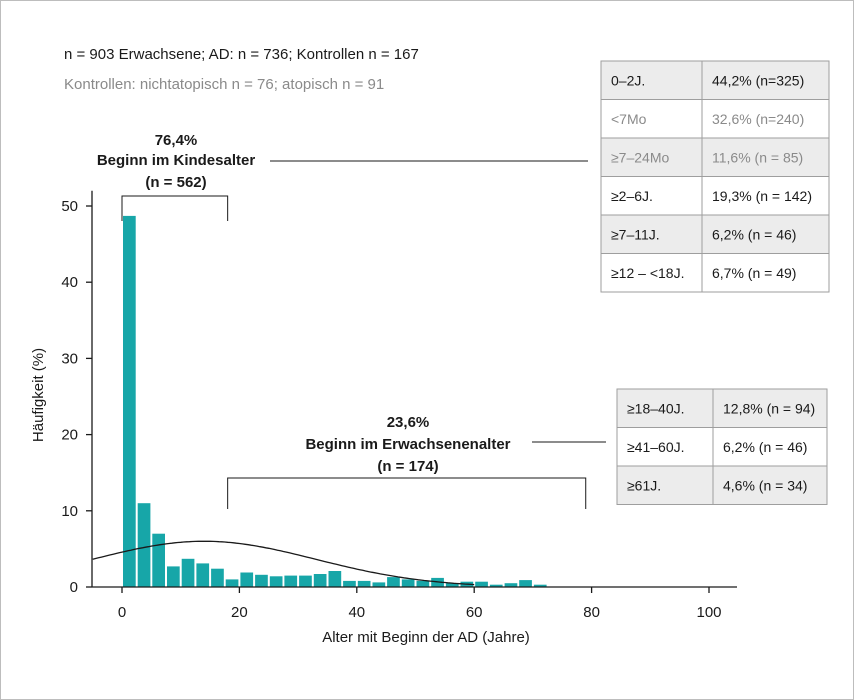  What do you see at coordinates (762, 196) in the screenshot?
I see `table-row-value: 19,3% (n = 142)` at bounding box center [762, 196].